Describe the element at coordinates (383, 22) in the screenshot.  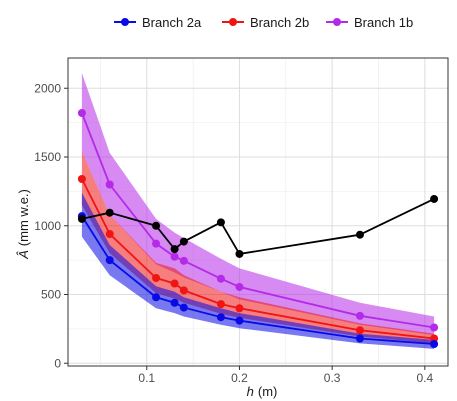
I see `legend-label: Branch 1b` at that location.